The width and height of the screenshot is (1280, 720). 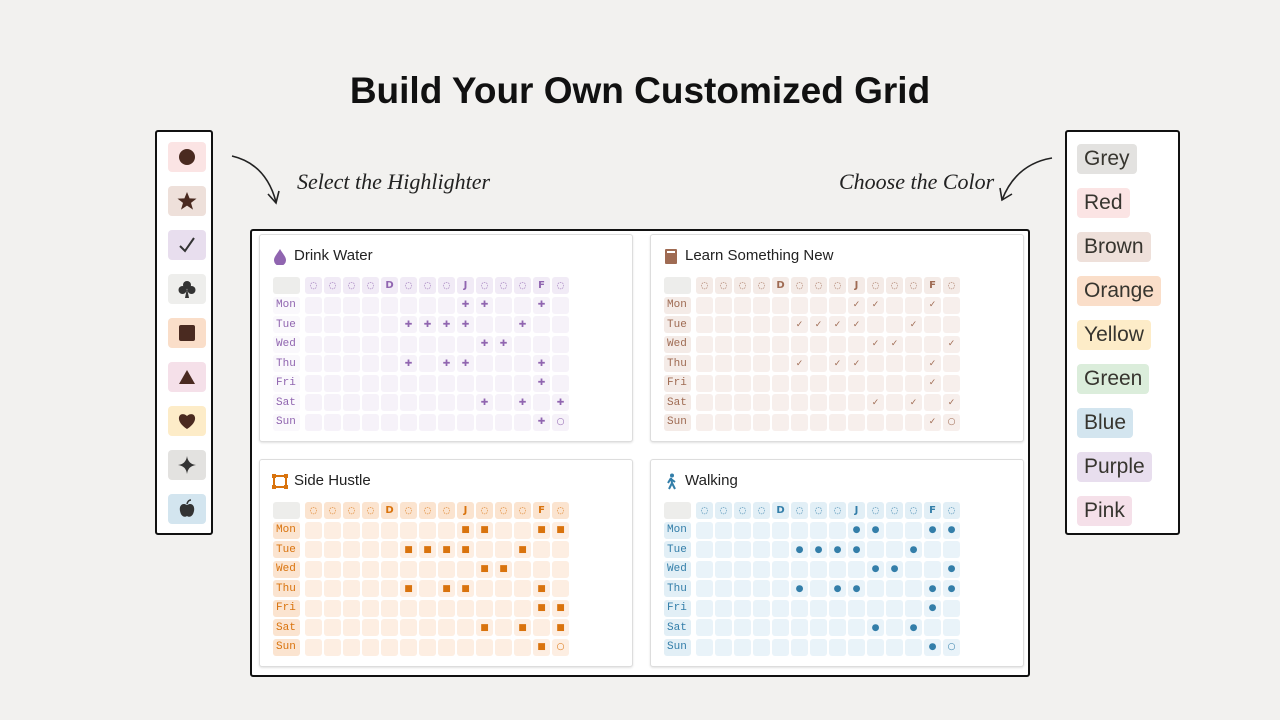 What do you see at coordinates (1103, 203) in the screenshot?
I see `color-option: Red` at bounding box center [1103, 203].